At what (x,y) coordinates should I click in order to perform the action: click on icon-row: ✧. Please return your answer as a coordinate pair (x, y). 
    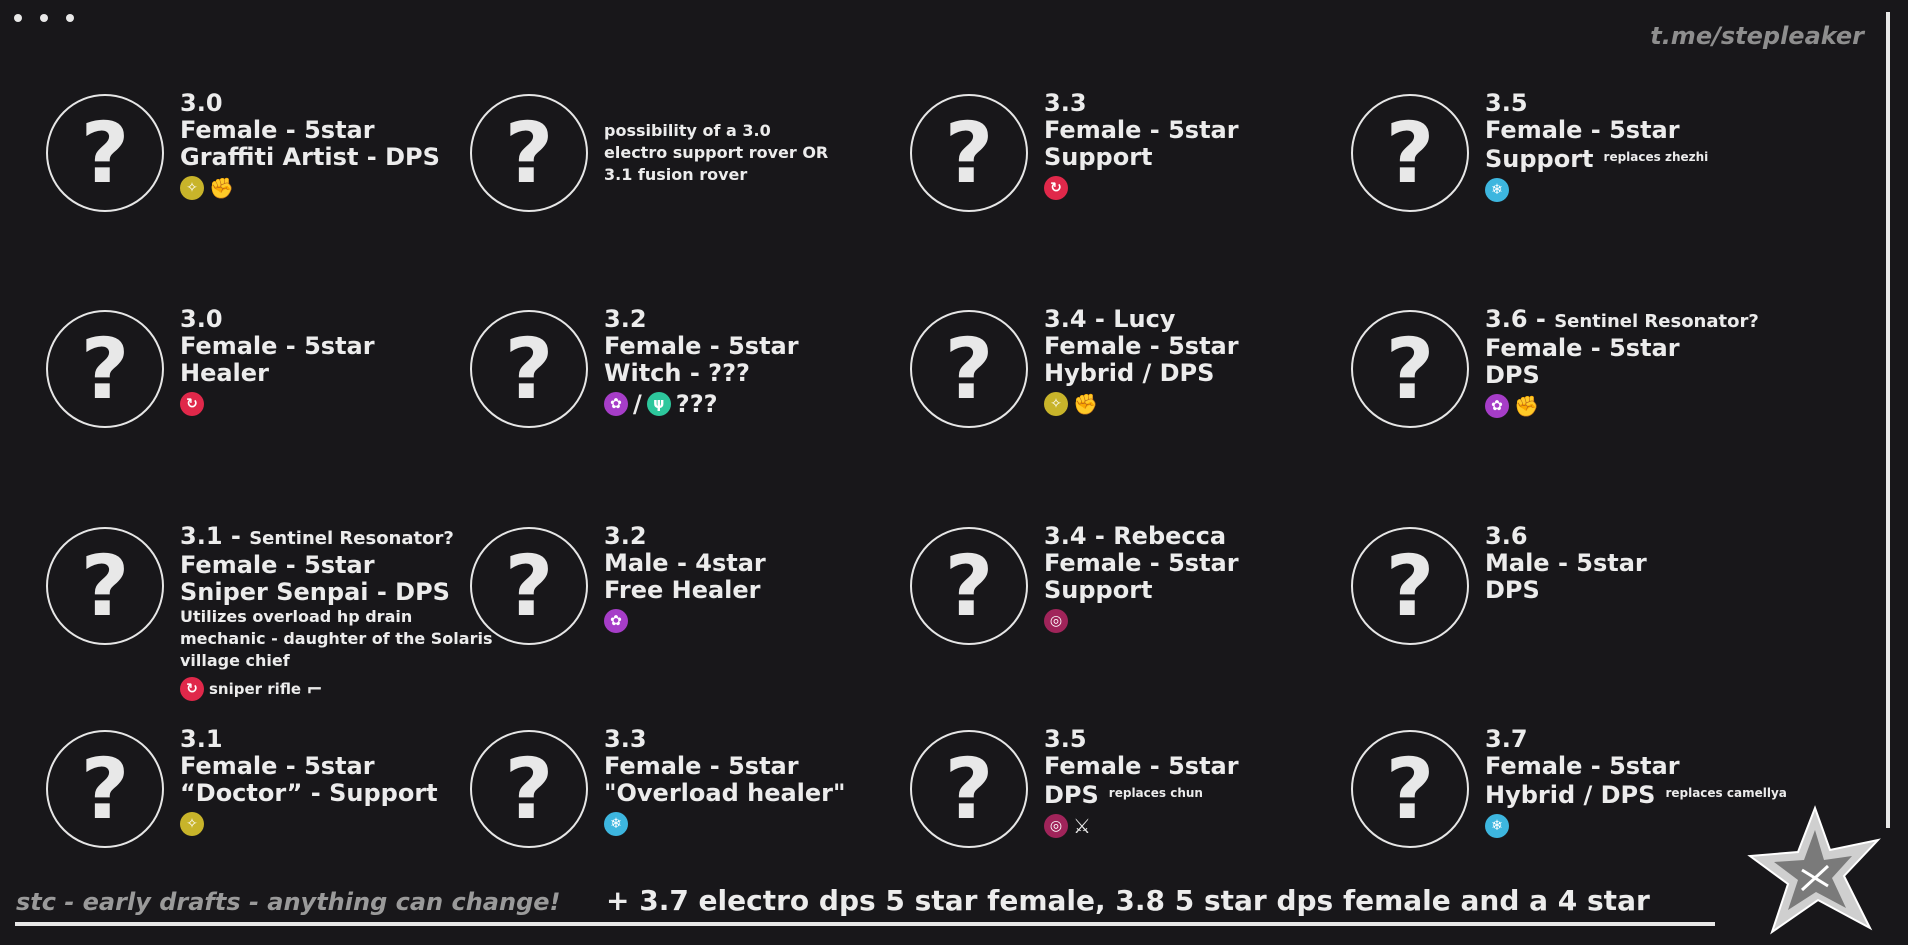
    Looking at the image, I should click on (309, 824).